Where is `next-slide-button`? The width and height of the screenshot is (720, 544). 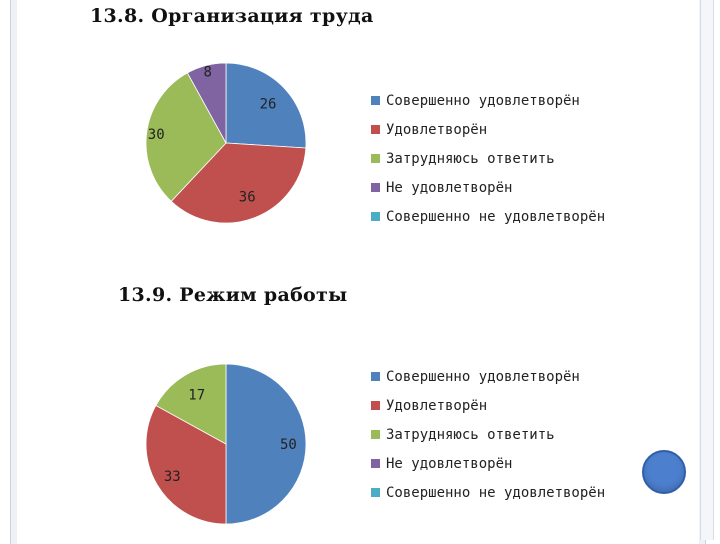
next-slide-button is located at coordinates (664, 472).